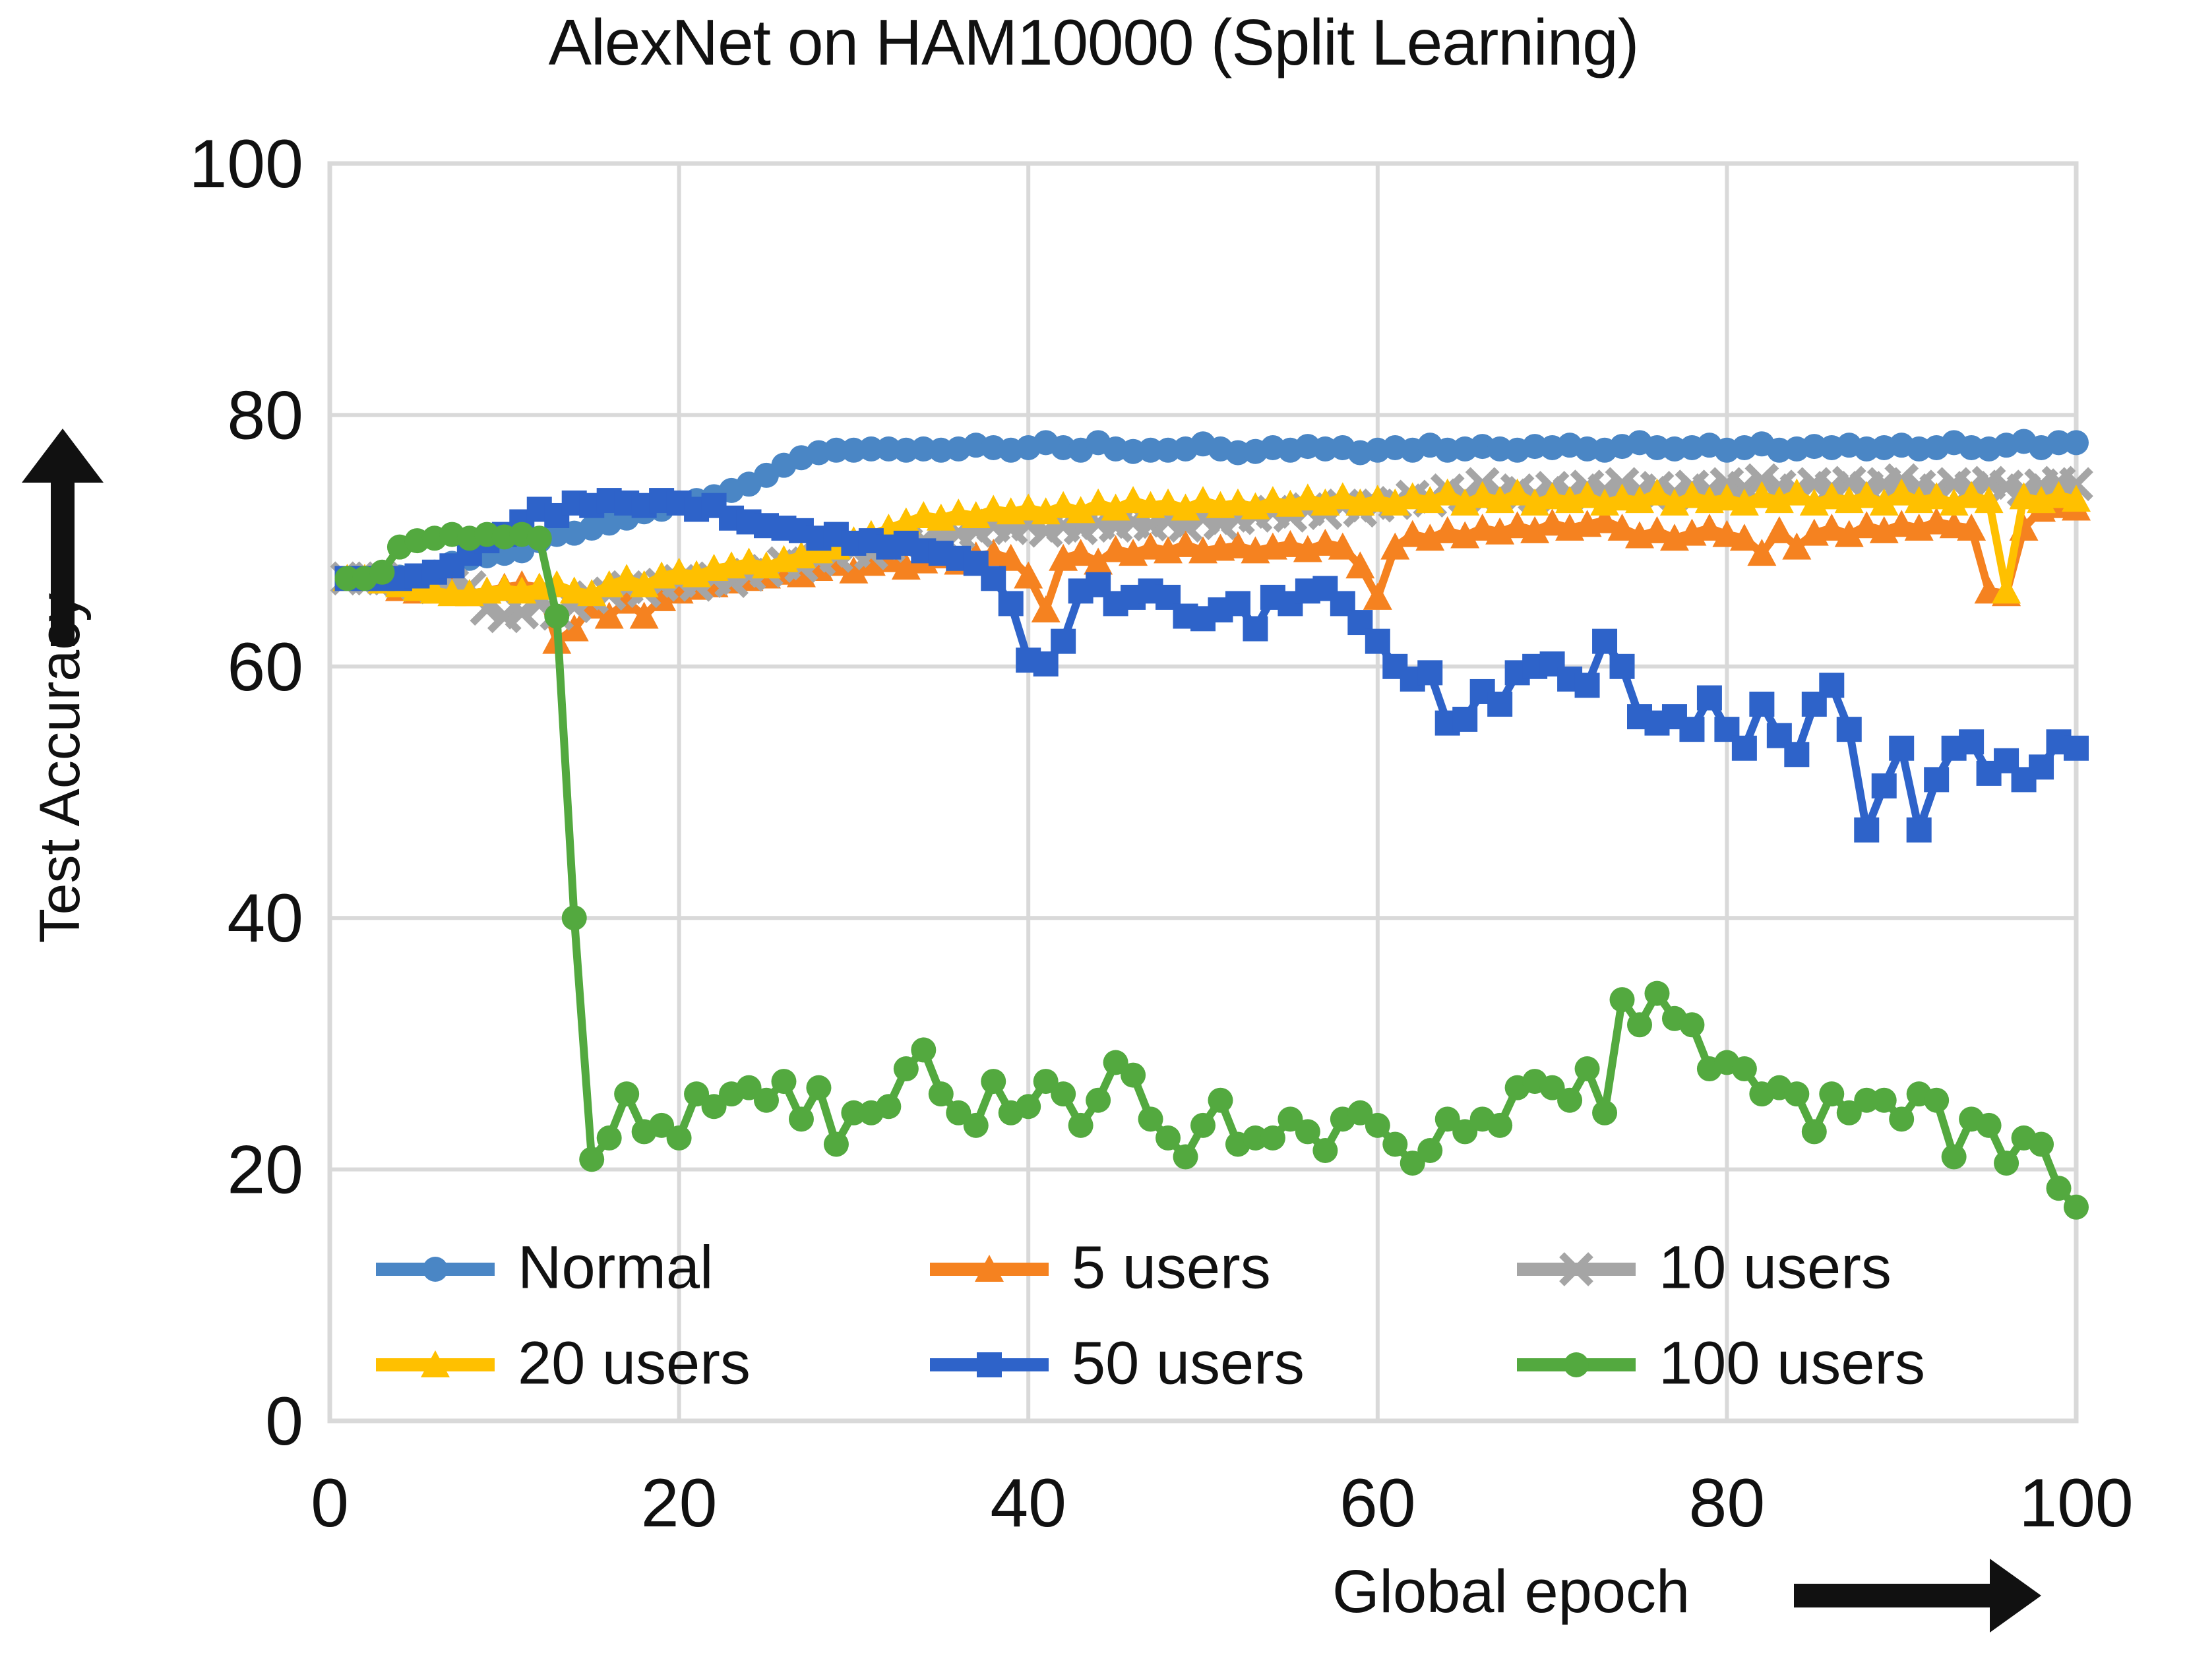 Image resolution: width=2187 pixels, height=1680 pixels. What do you see at coordinates (60, 768) in the screenshot?
I see `y-axis-label-group: Test Accuracy` at bounding box center [60, 768].